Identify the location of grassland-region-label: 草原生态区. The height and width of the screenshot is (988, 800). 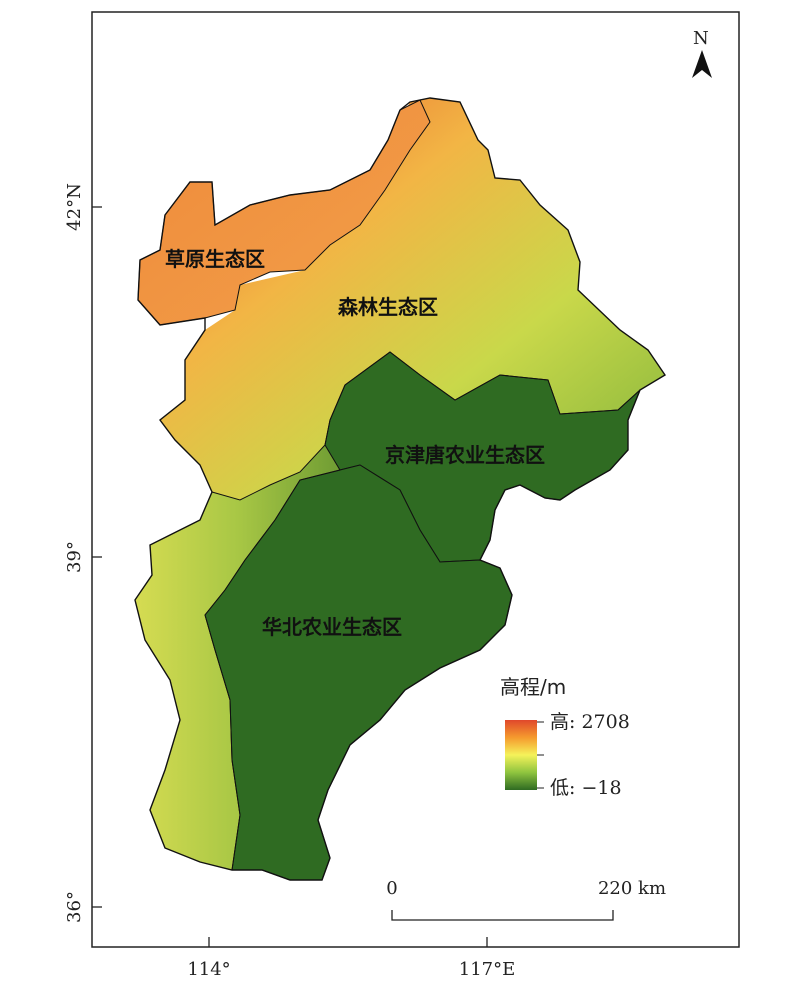
(215, 259).